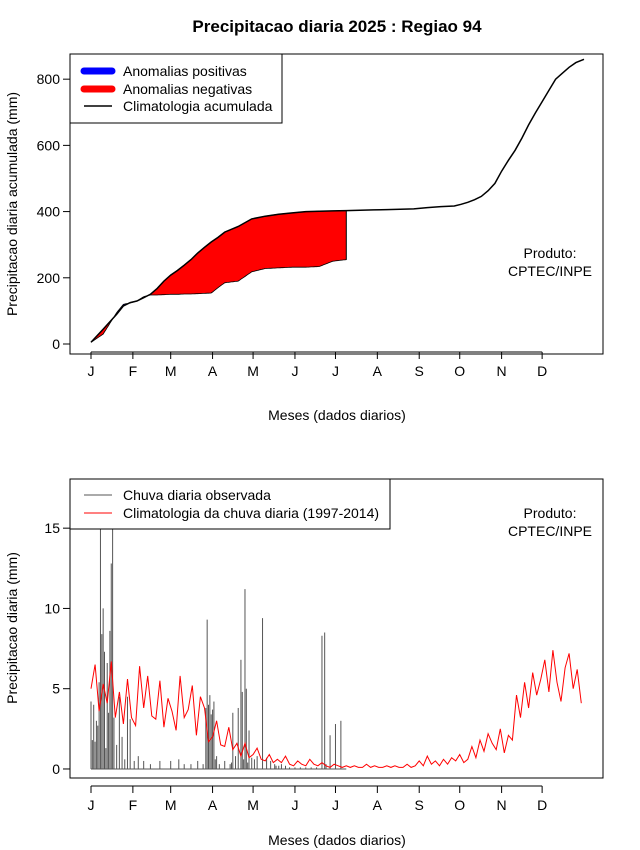  What do you see at coordinates (542, 805) in the screenshot?
I see `daily-x-tick-label: D` at bounding box center [542, 805].